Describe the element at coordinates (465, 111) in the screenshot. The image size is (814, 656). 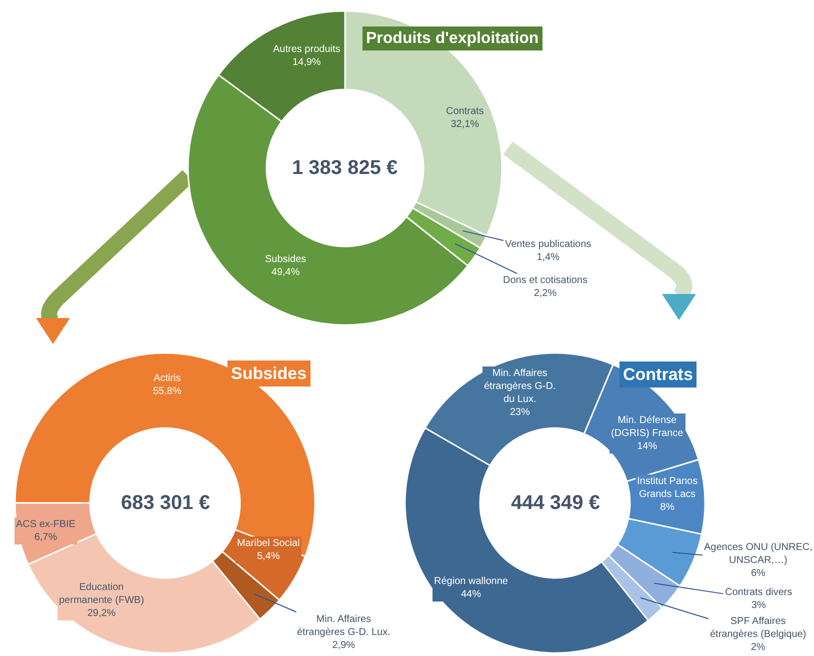
I see `slice-label: Contrats` at that location.